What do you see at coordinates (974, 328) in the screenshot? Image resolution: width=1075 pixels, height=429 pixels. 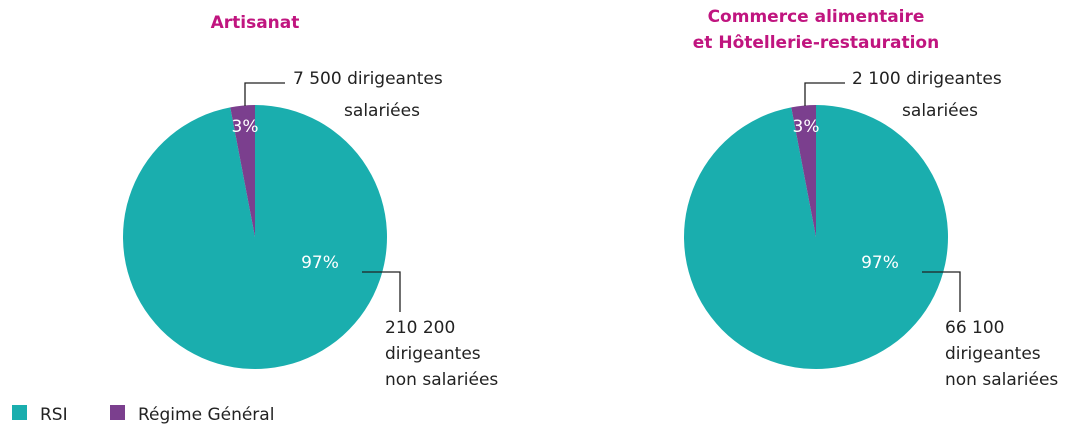 I see `annotation: 66 100` at bounding box center [974, 328].